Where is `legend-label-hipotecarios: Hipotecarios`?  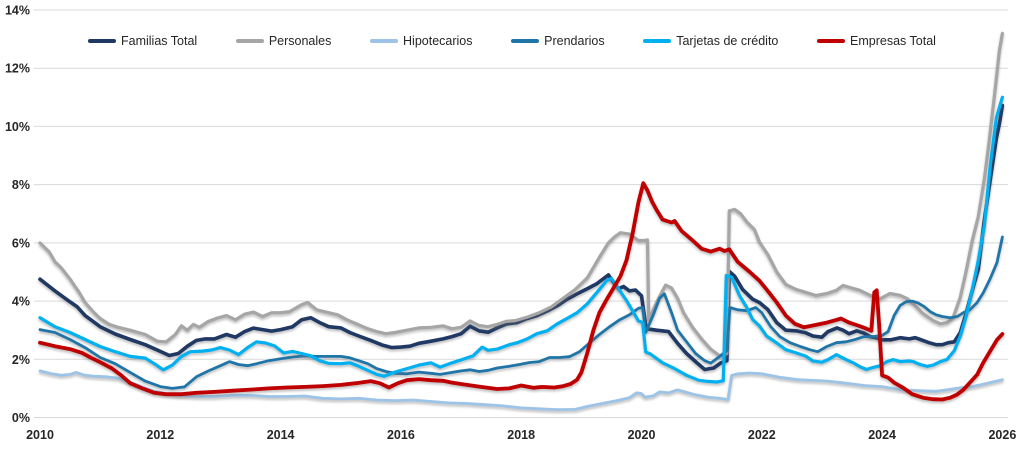 legend-label-hipotecarios: Hipotecarios is located at coordinates (438, 41).